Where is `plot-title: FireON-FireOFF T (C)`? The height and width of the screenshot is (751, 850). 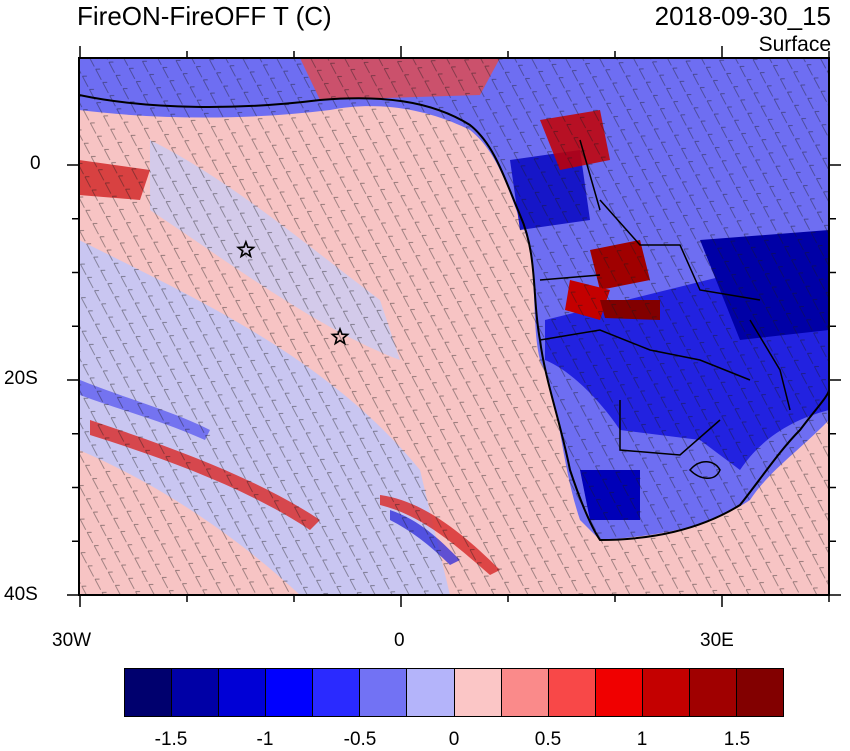
plot-title: FireON-FireOFF T (C) is located at coordinates (204, 16).